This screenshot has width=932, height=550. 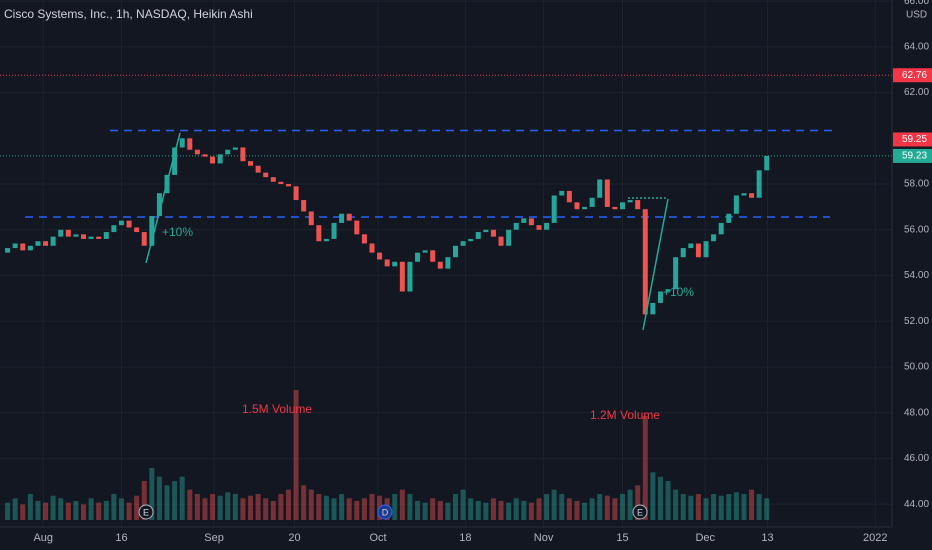 What do you see at coordinates (916, 3) in the screenshot?
I see `y-tick-label: 66.00` at bounding box center [916, 3].